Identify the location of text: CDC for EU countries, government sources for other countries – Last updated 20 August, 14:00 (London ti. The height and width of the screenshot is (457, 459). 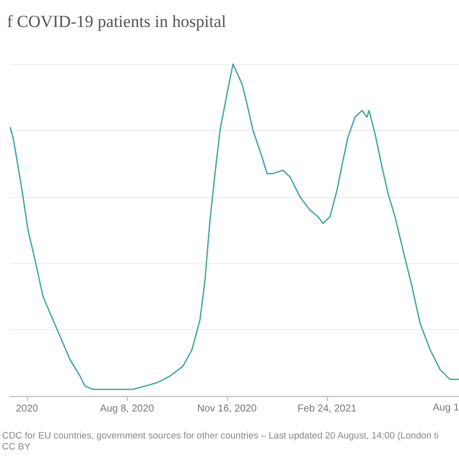
(220, 435).